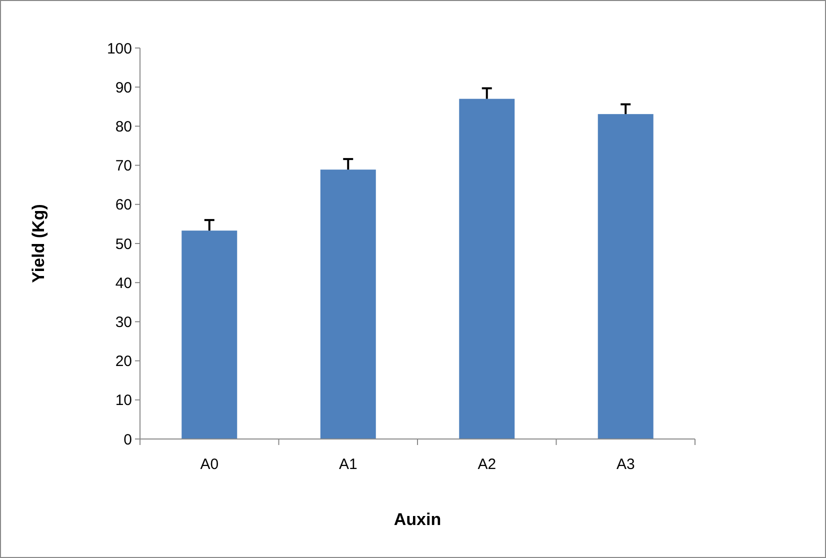 This screenshot has width=826, height=558. What do you see at coordinates (123, 166) in the screenshot?
I see `y-tick-label: 70` at bounding box center [123, 166].